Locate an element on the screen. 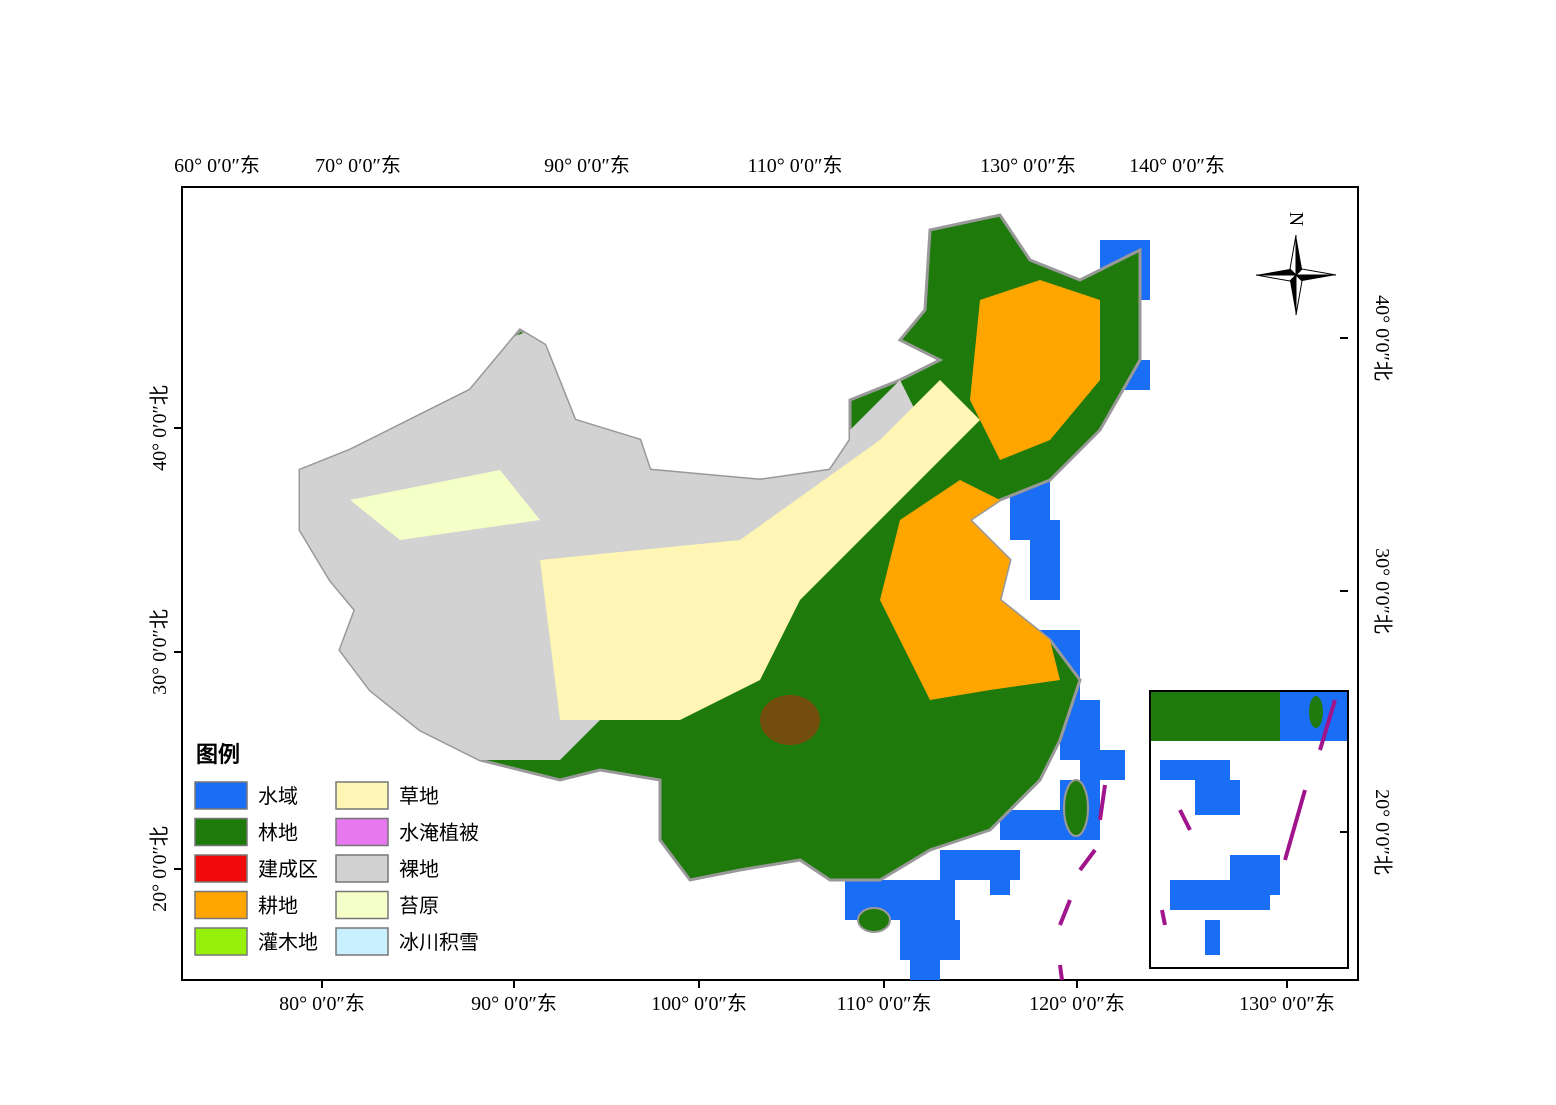 Image resolution: width=1556 pixels, height=1105 pixels. right-label: 40° 0′0″北 is located at coordinates (1382, 338).